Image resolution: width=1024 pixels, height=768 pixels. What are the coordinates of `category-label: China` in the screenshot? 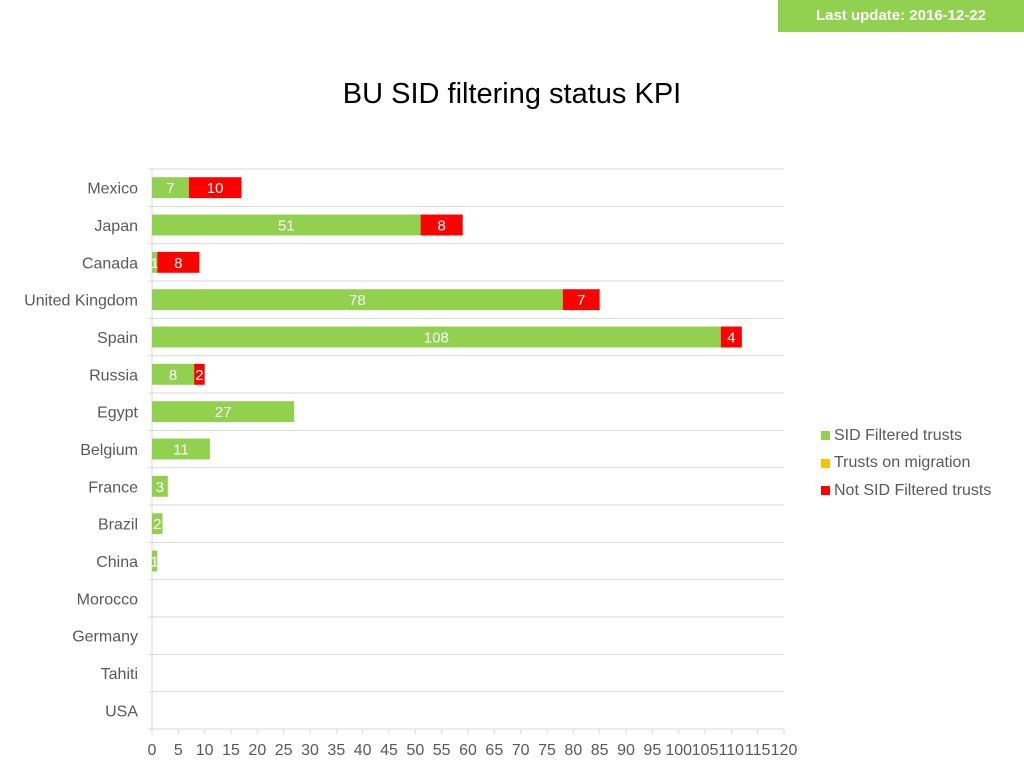 It's located at (117, 562).